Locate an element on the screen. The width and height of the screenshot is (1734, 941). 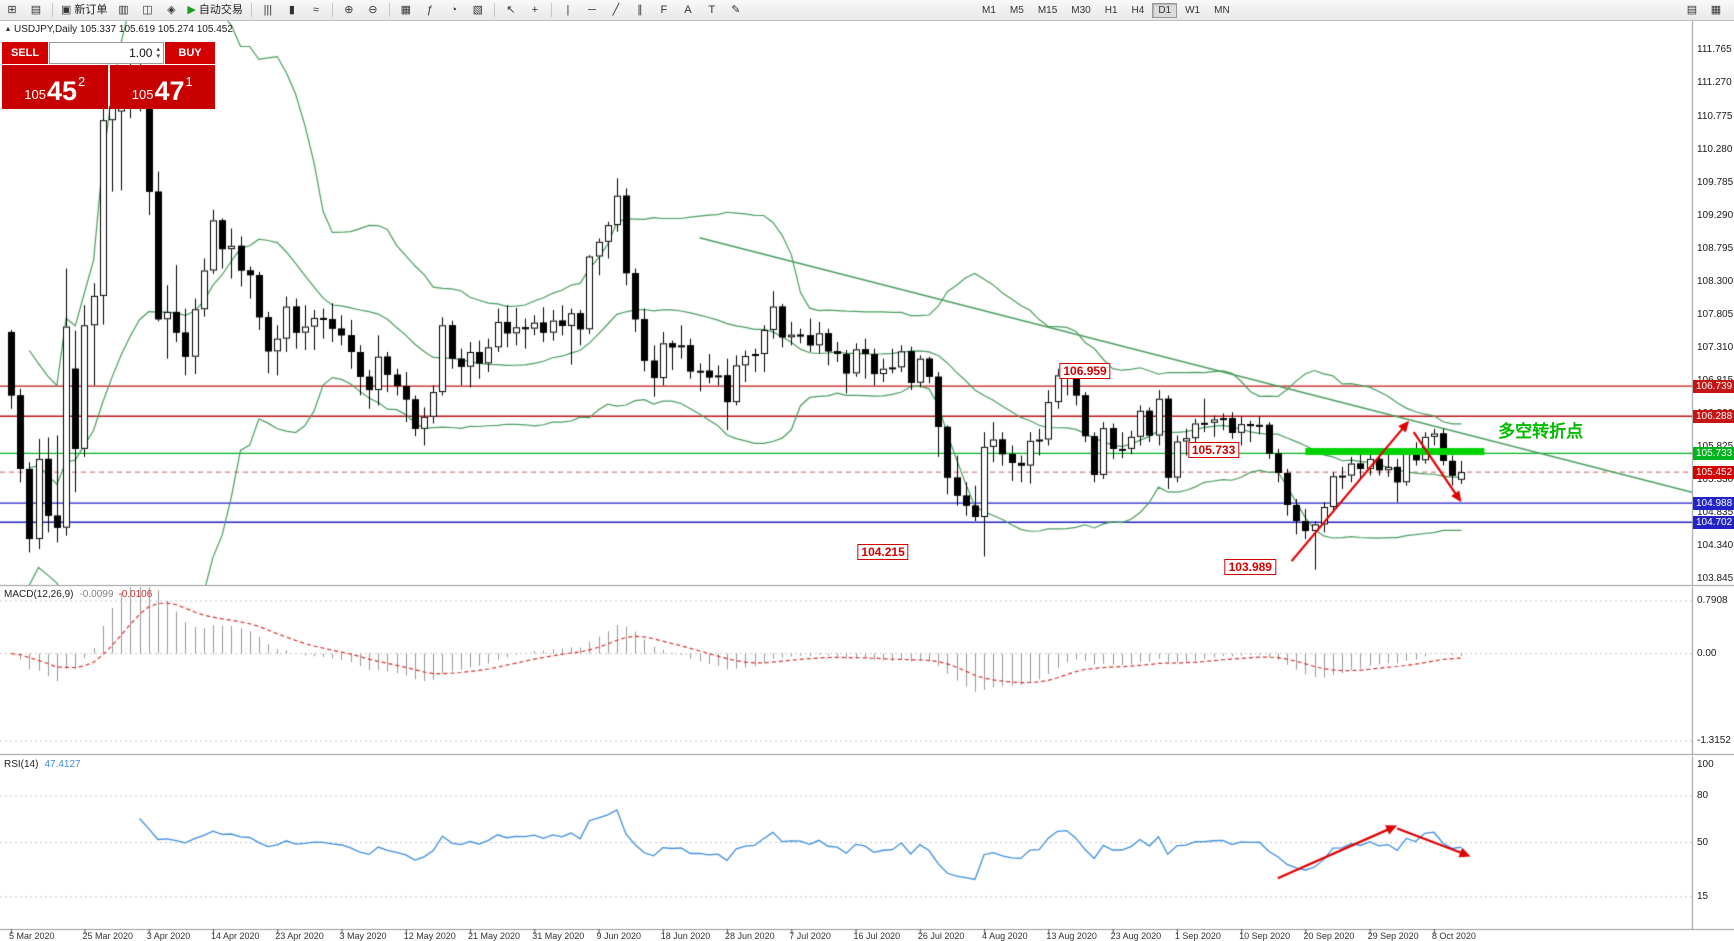
horizontal-line-icon: ─ is located at coordinates (592, 10).